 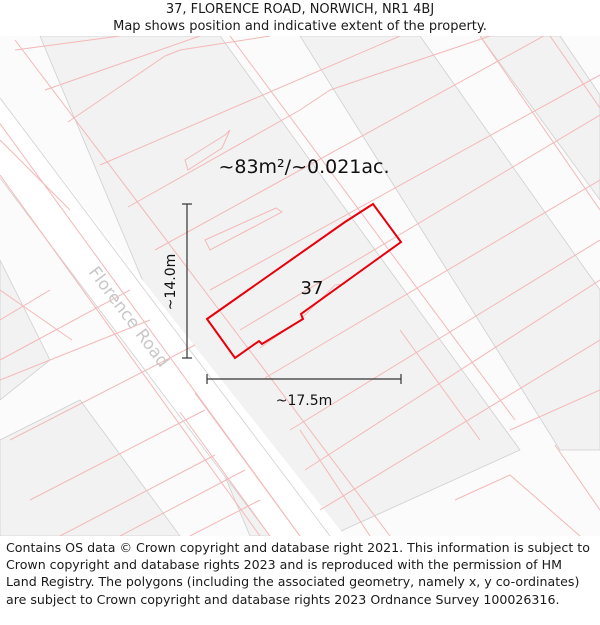 I want to click on width-dimension-label: ~17.5m, so click(x=304, y=401).